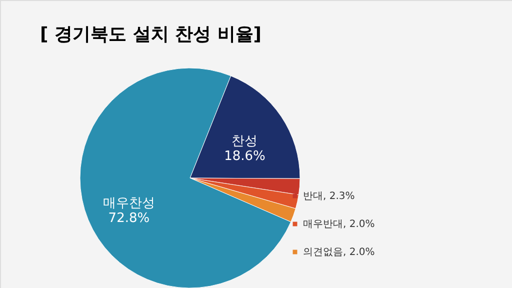  I want to click on data-label: 72.8%, so click(129, 218).